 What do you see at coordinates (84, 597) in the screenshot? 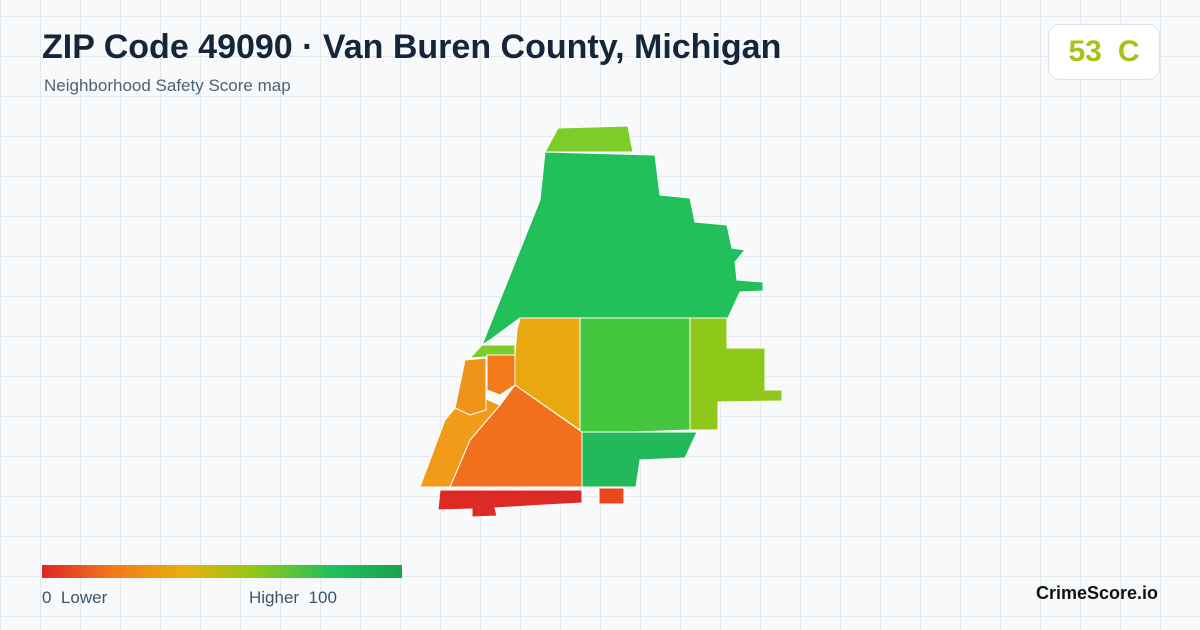
I see `legend-min-label: Lower` at bounding box center [84, 597].